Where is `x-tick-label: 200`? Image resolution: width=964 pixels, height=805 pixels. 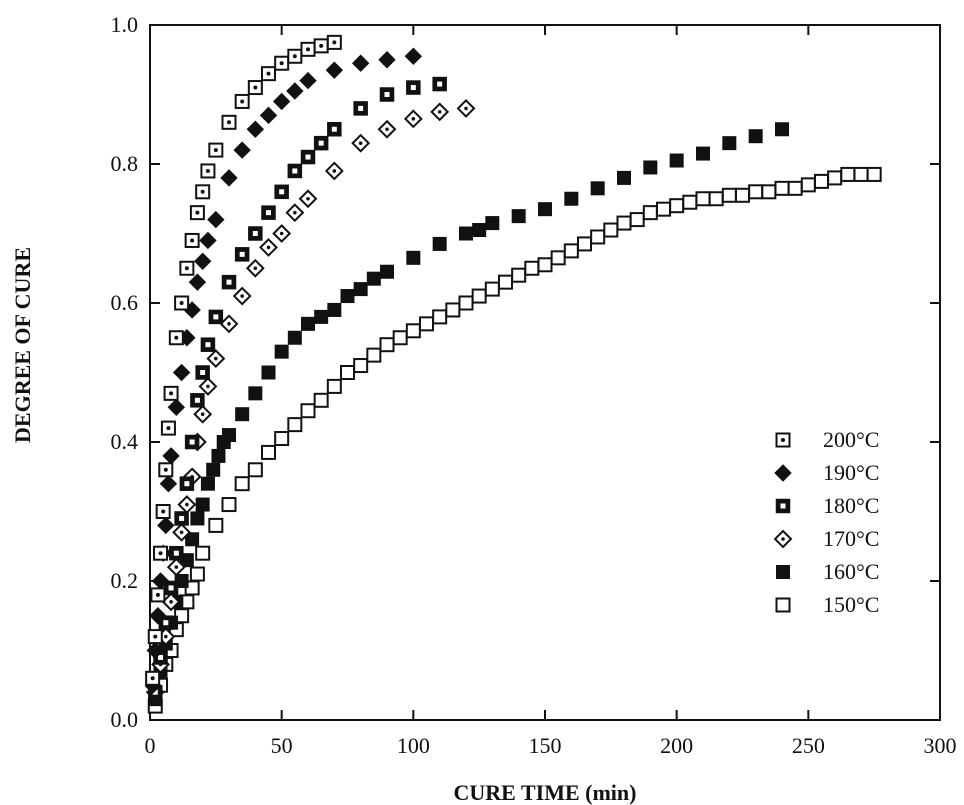 x-tick-label: 200 is located at coordinates (676, 745).